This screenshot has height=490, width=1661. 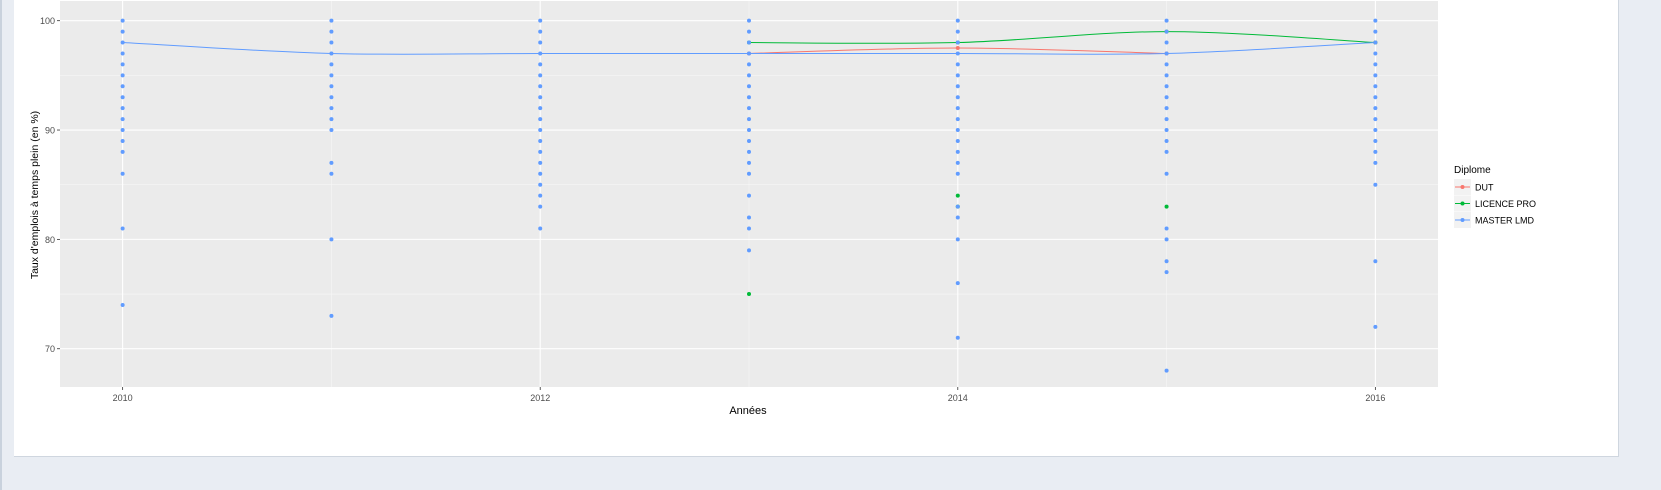 What do you see at coordinates (50, 240) in the screenshot?
I see `y-tick-label: 80` at bounding box center [50, 240].